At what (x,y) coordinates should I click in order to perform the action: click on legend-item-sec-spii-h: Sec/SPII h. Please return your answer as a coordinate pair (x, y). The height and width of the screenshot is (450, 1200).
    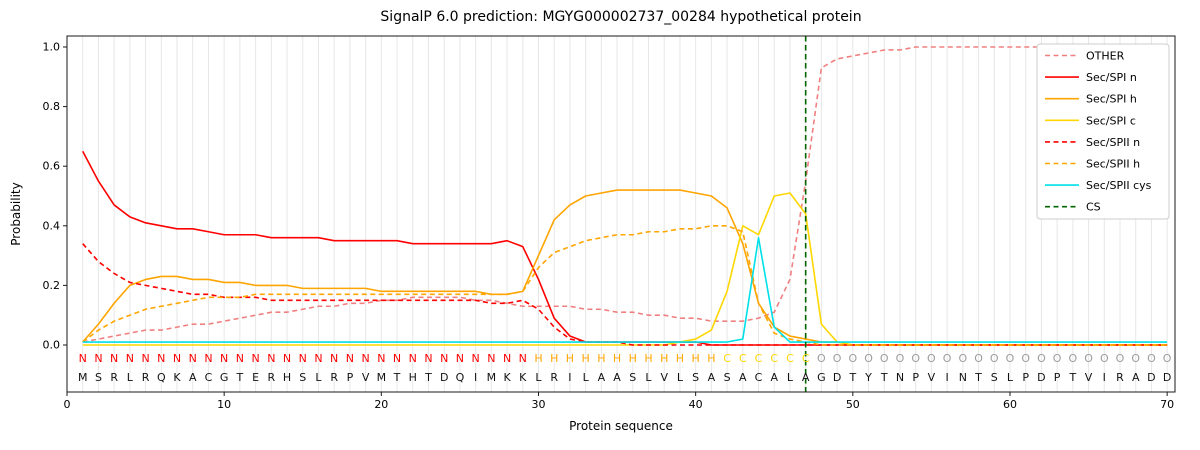
    Looking at the image, I should click on (1092, 164).